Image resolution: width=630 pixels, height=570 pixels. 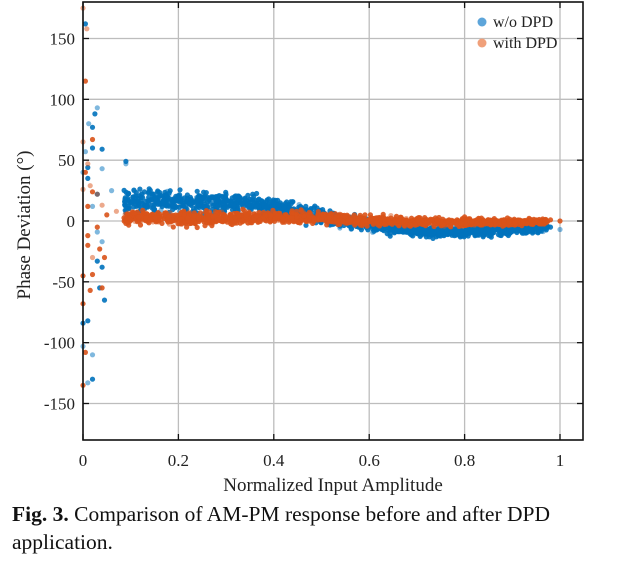 What do you see at coordinates (333, 485) in the screenshot?
I see `x-axis-label: Normalized Input Amplitude` at bounding box center [333, 485].